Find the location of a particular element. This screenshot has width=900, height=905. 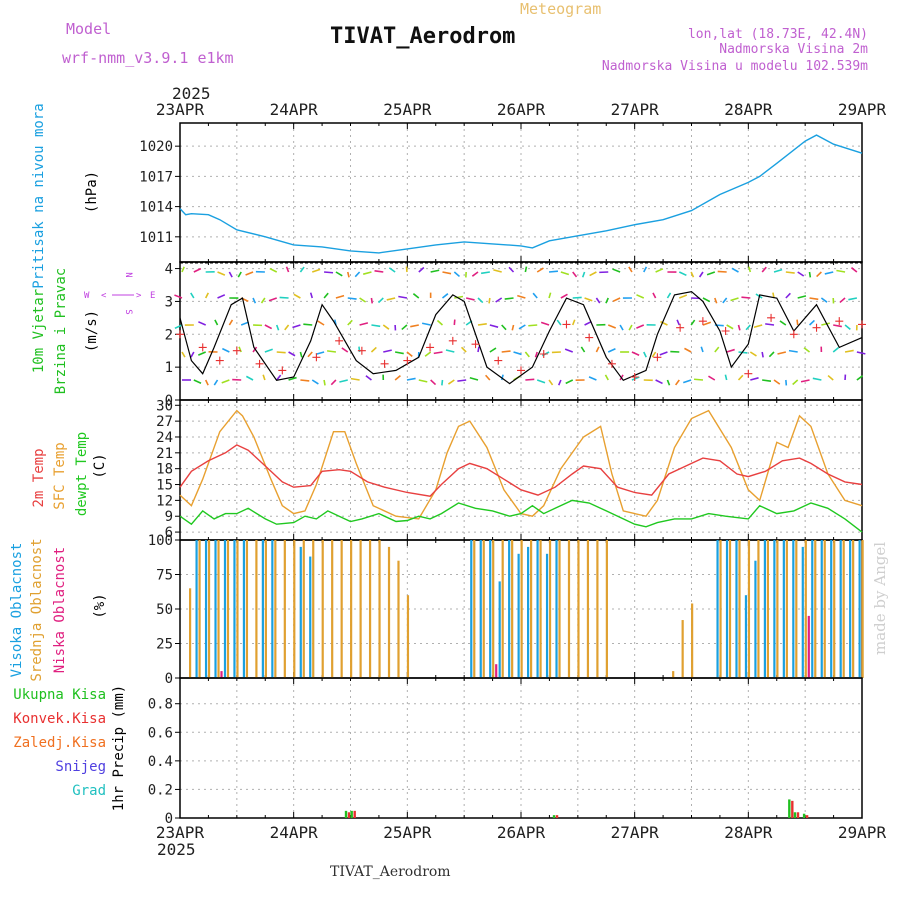

y-tick-label: 1017 is located at coordinates (156, 177).